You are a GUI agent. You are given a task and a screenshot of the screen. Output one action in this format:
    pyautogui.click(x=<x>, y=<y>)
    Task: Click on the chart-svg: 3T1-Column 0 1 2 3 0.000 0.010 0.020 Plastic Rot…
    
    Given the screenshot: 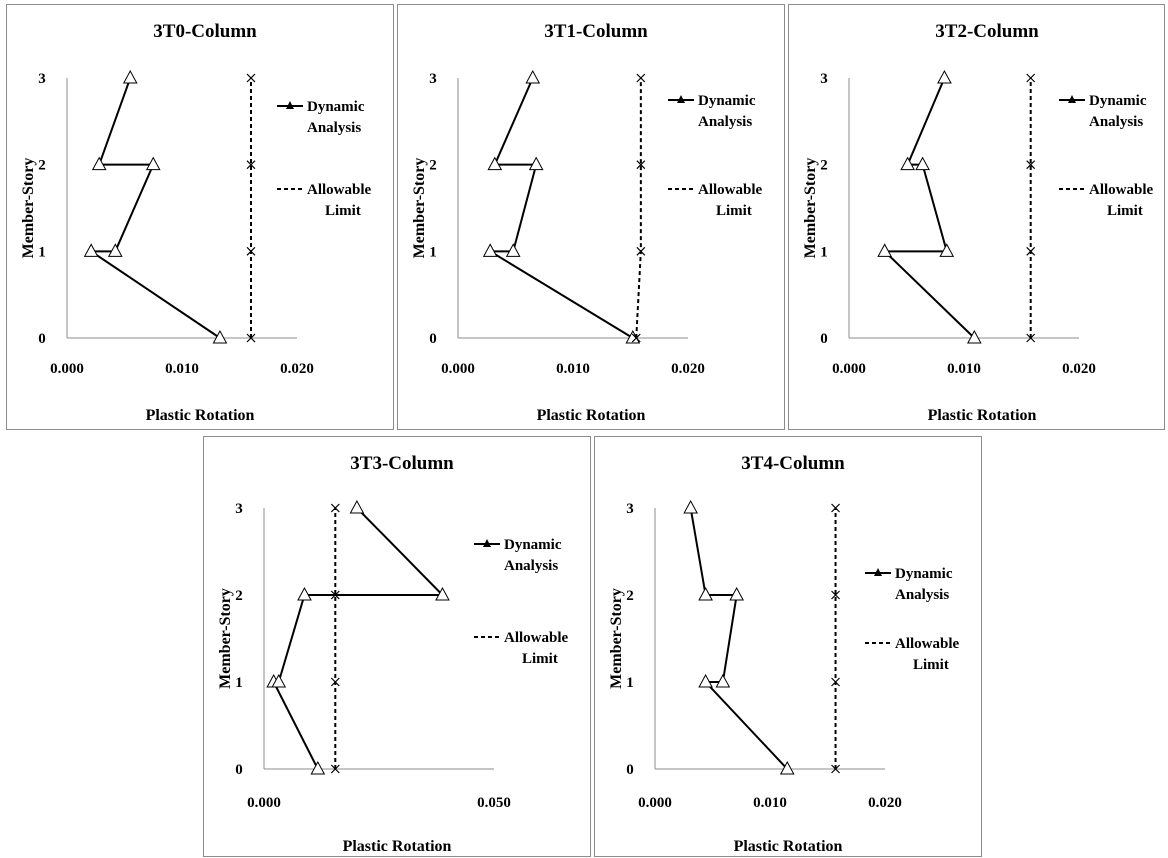 What is the action you would take?
    pyautogui.click(x=587, y=222)
    